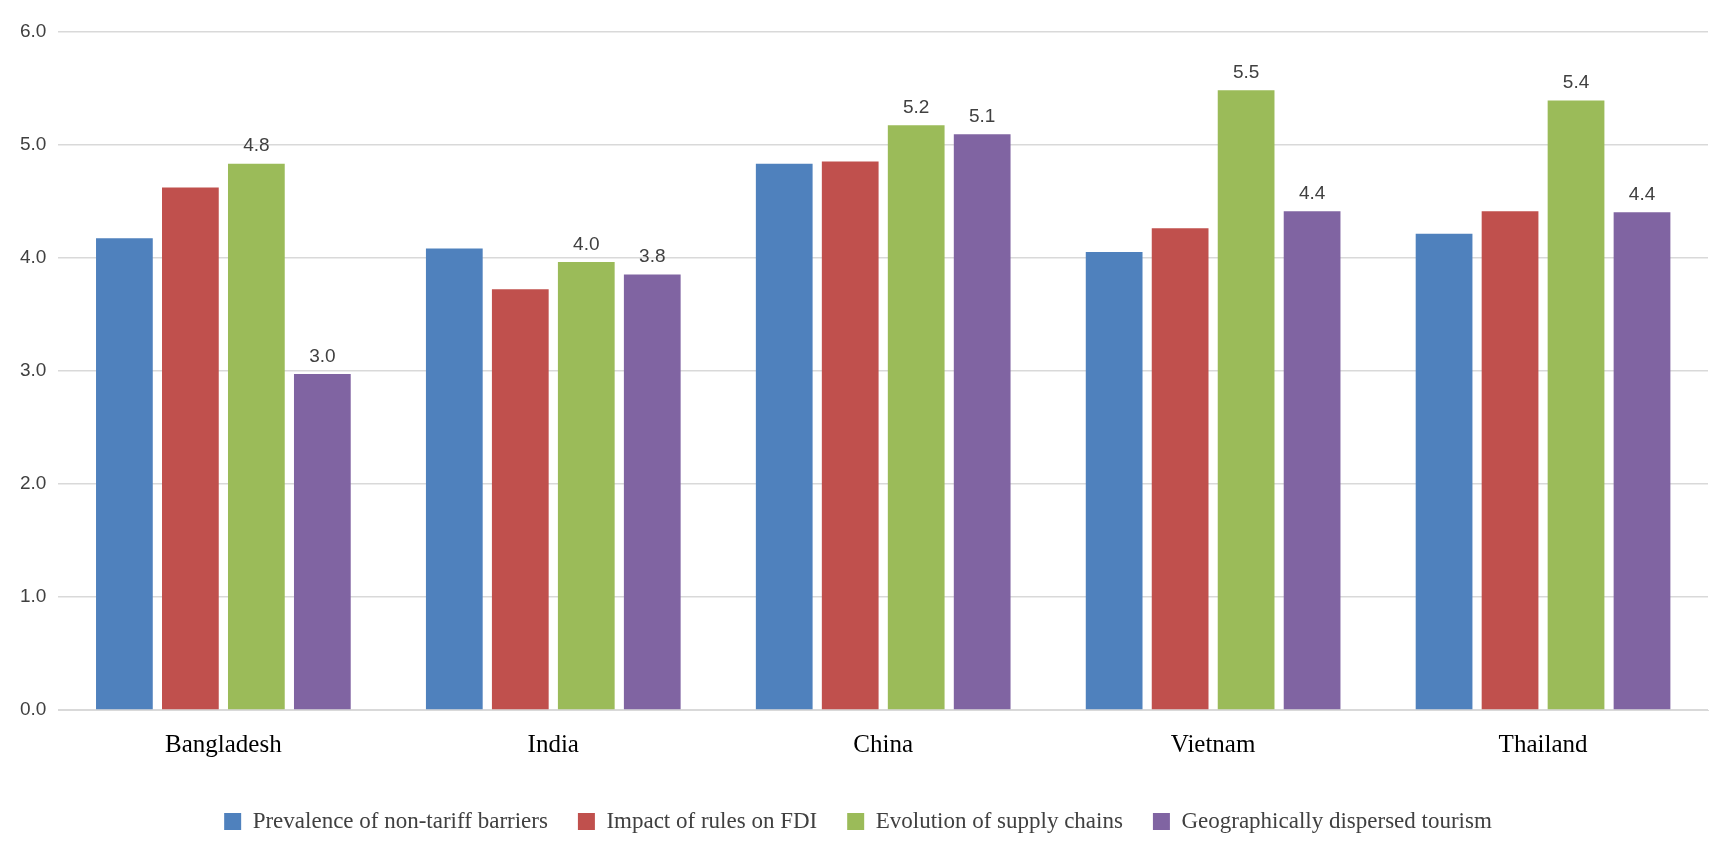 The width and height of the screenshot is (1731, 854). What do you see at coordinates (1246, 71) in the screenshot?
I see `data-label: 5.5` at bounding box center [1246, 71].